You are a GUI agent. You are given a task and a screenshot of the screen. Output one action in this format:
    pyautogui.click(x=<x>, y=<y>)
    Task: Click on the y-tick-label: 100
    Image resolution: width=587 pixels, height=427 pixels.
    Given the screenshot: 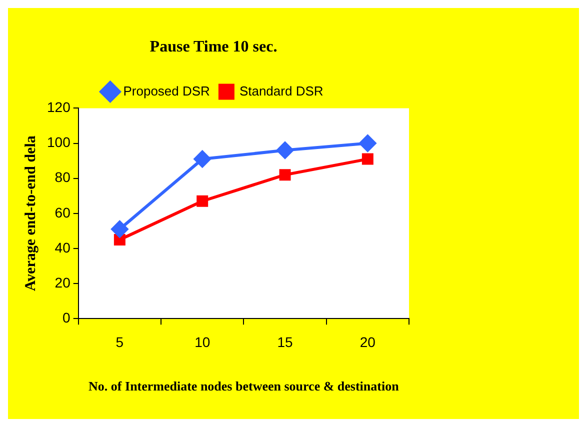 What is the action you would take?
    pyautogui.click(x=59, y=142)
    